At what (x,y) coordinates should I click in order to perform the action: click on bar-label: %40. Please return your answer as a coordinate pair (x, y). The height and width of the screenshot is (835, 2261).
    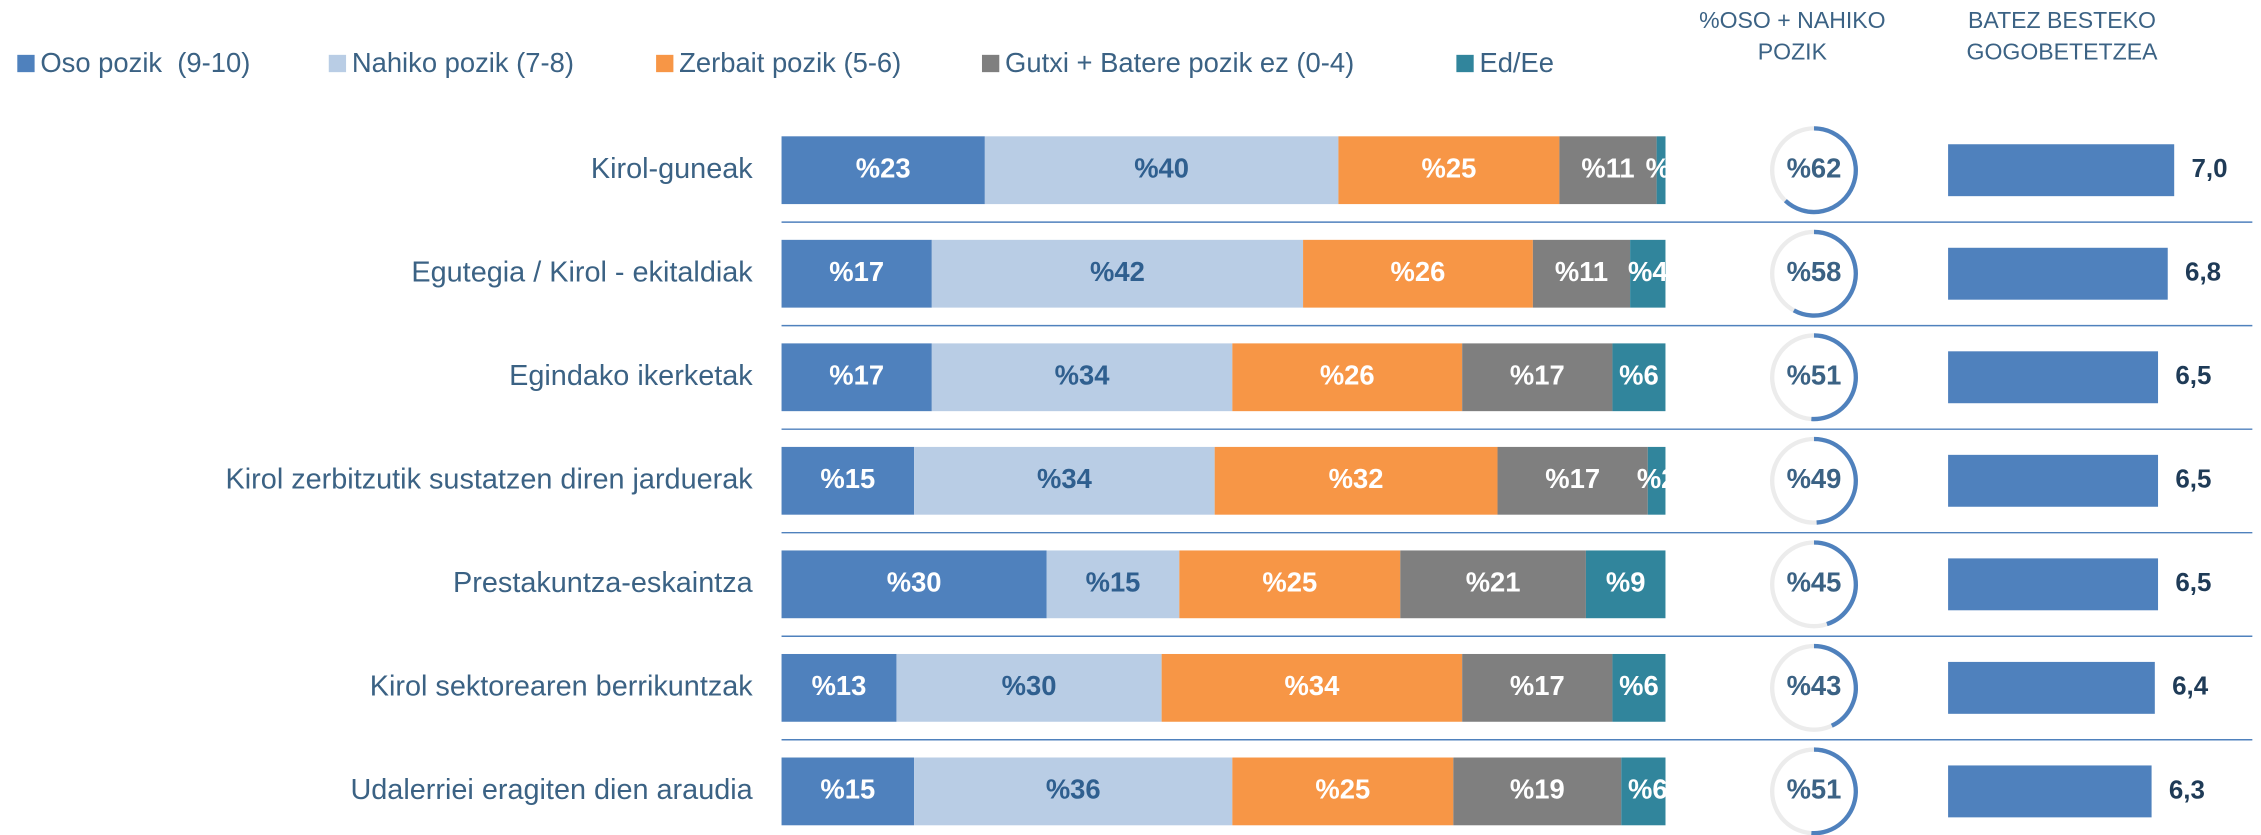
    Looking at the image, I should click on (1161, 167).